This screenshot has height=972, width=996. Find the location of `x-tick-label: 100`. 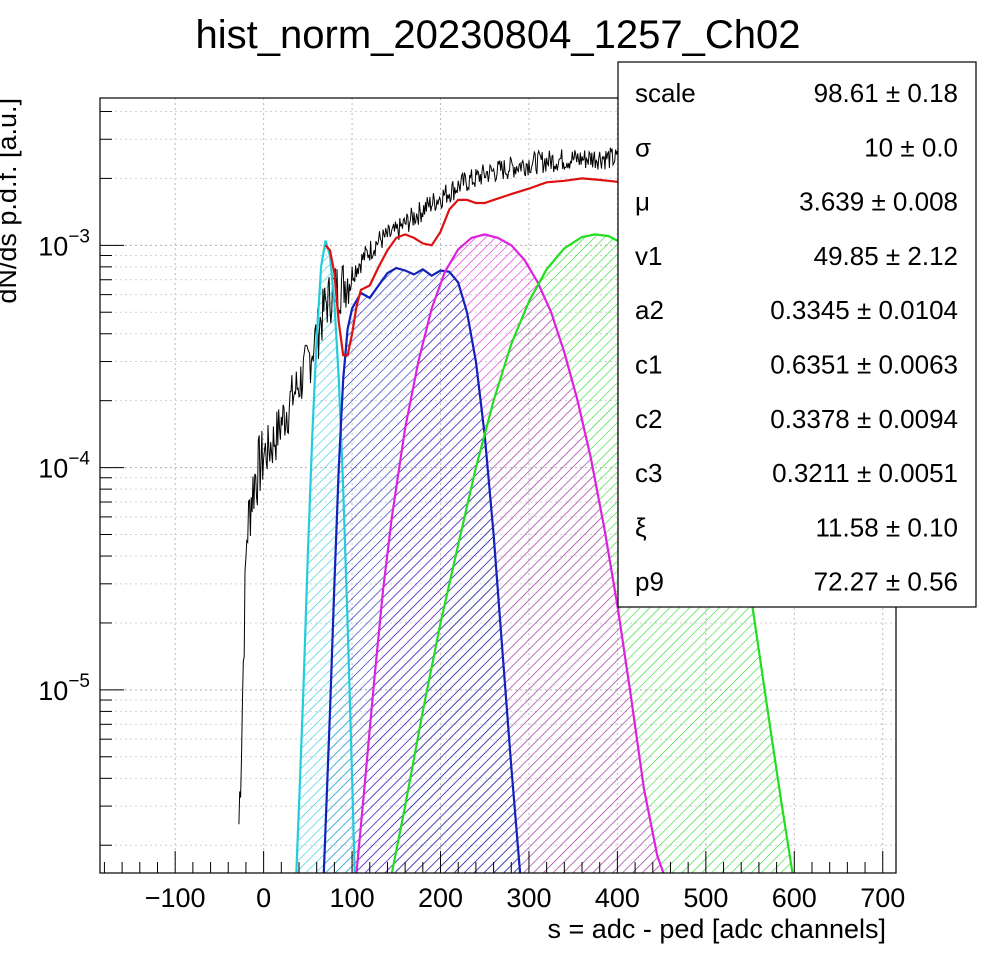

x-tick-label: 100 is located at coordinates (352, 898).